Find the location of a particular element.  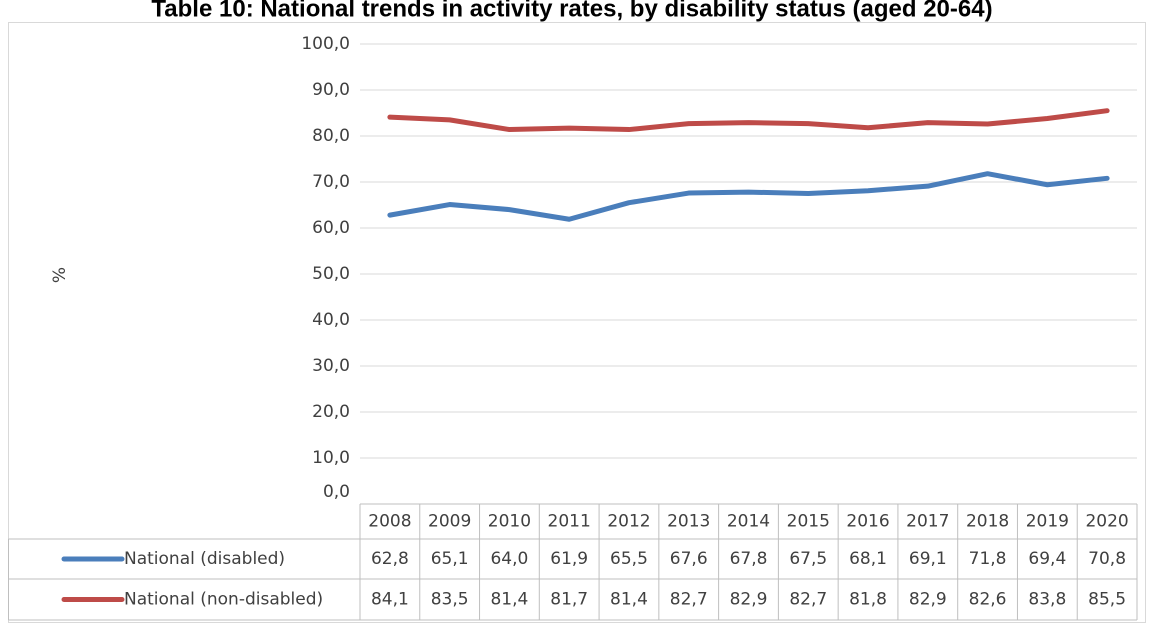

y-tick-label: 20,0 is located at coordinates (331, 412).